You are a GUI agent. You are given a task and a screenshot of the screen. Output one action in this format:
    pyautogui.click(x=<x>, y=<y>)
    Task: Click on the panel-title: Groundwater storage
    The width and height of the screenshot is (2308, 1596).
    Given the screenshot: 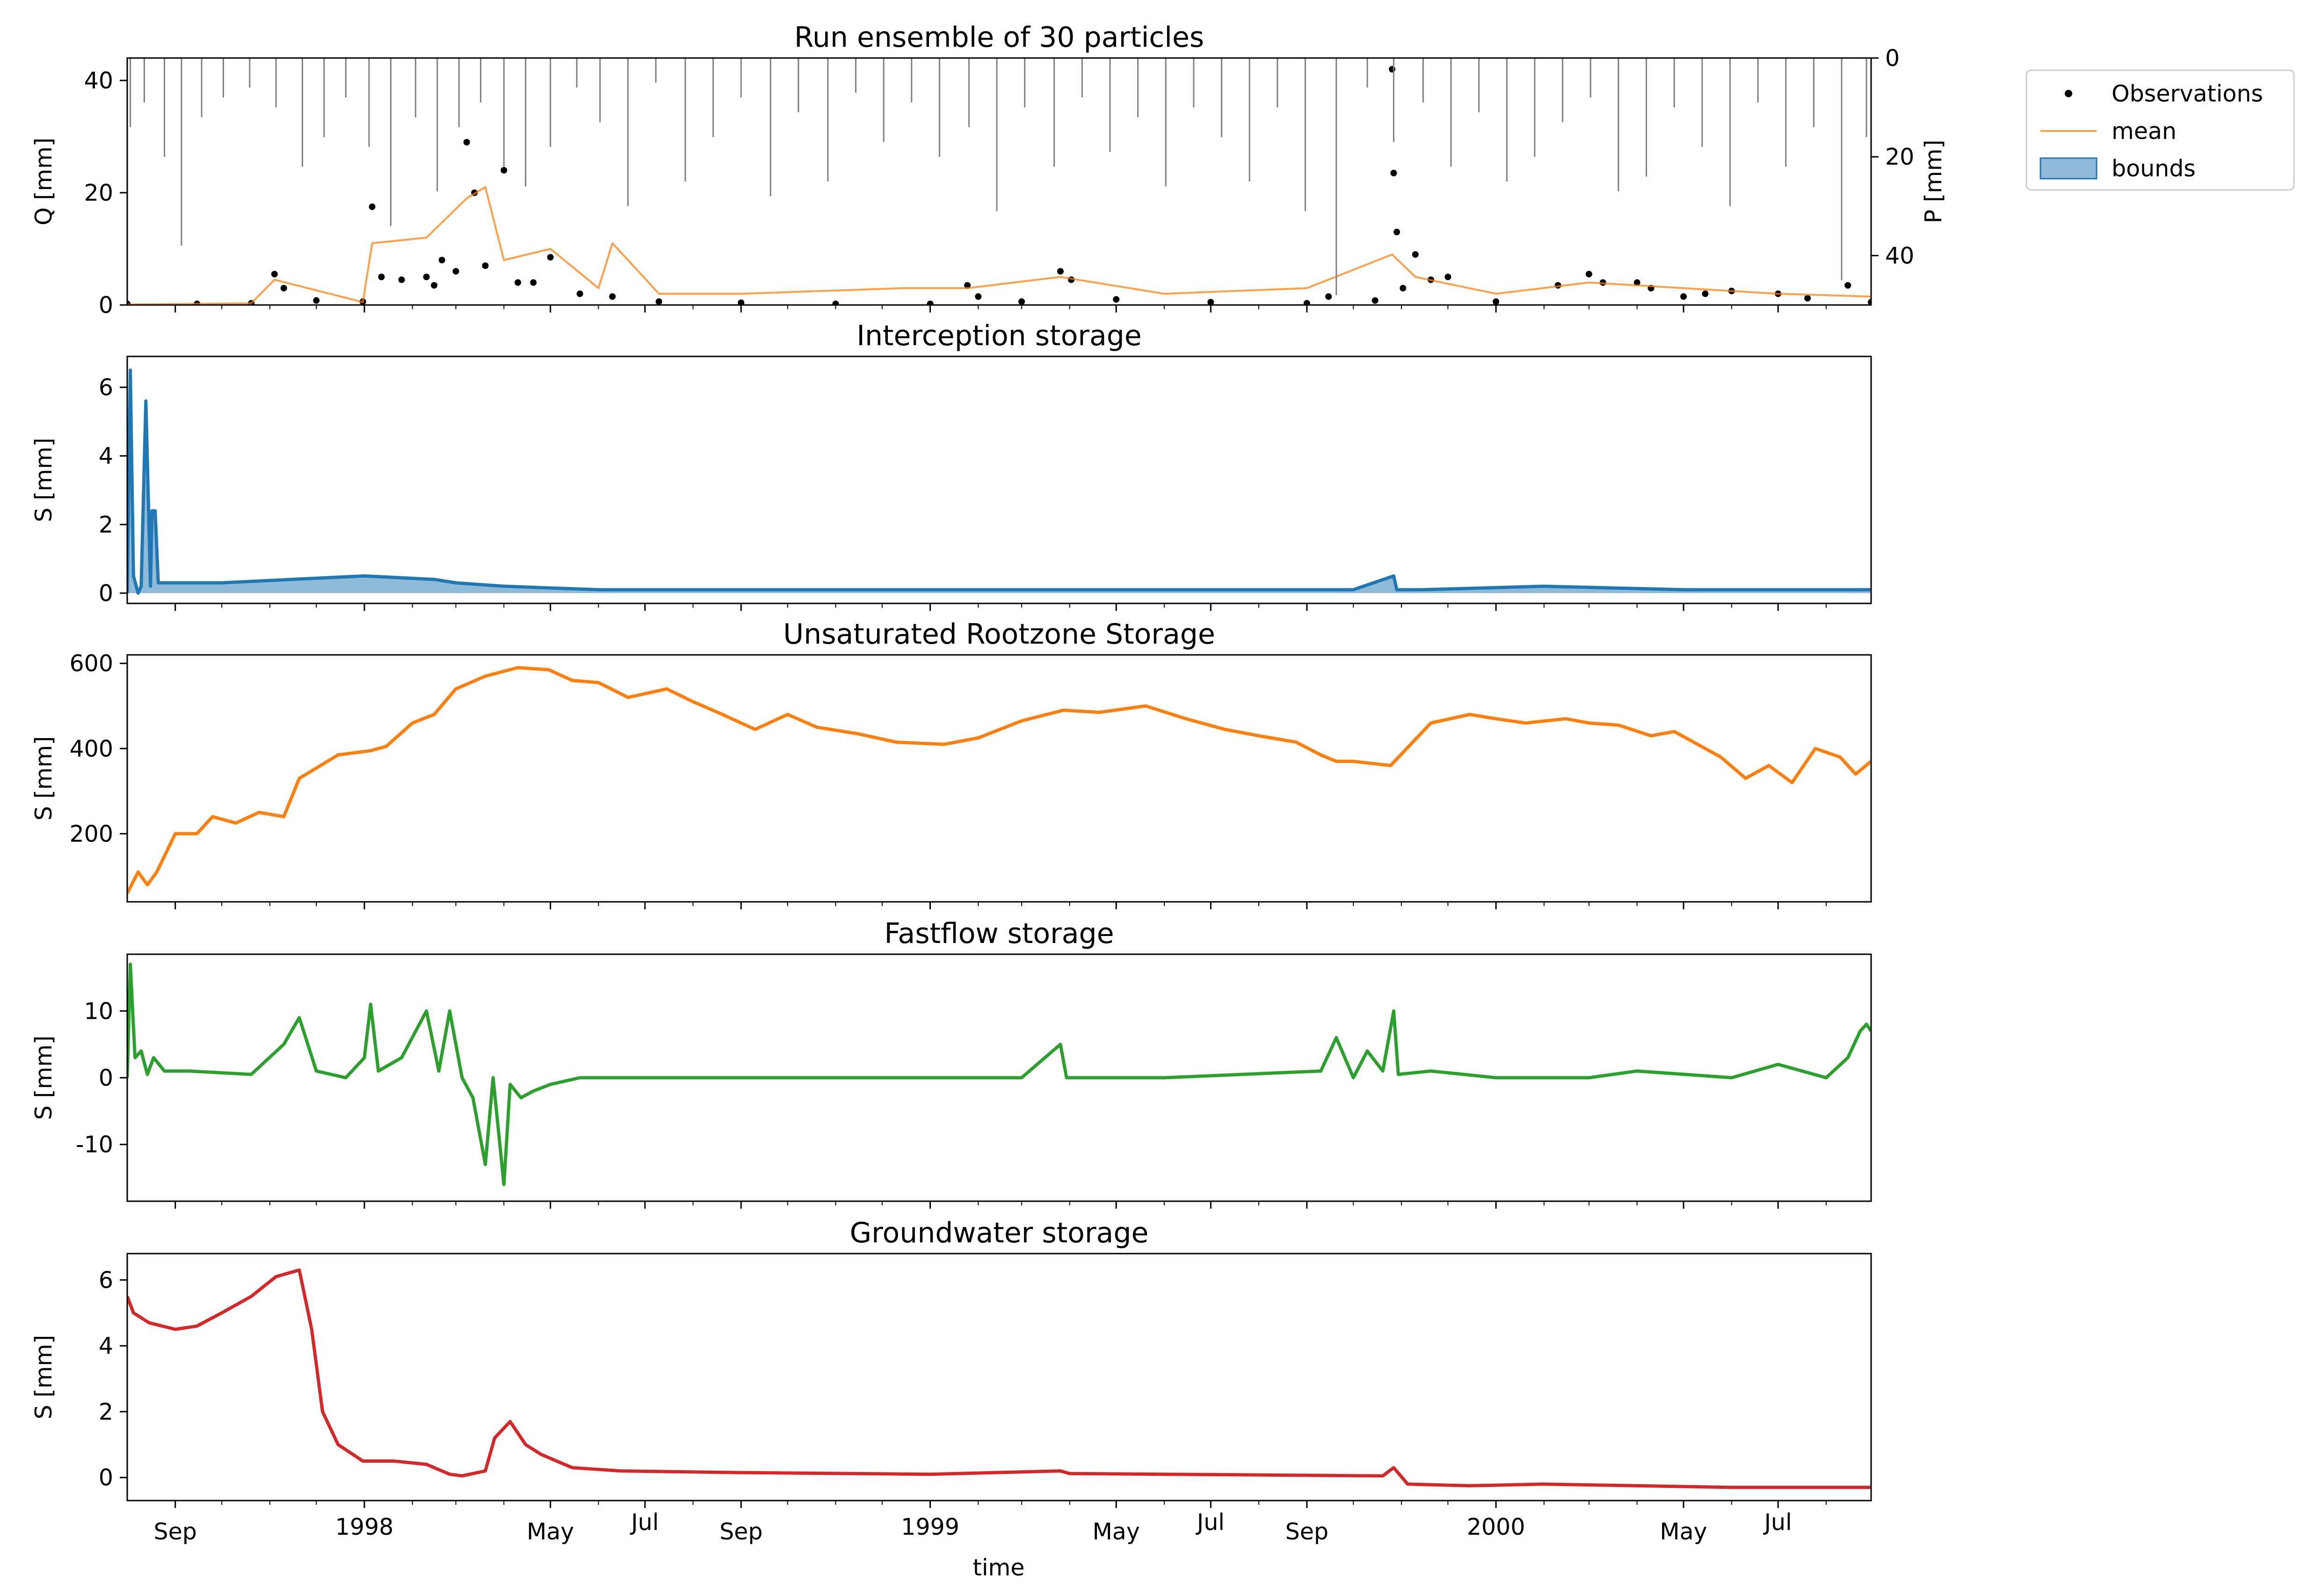 What is the action you would take?
    pyautogui.click(x=999, y=1233)
    